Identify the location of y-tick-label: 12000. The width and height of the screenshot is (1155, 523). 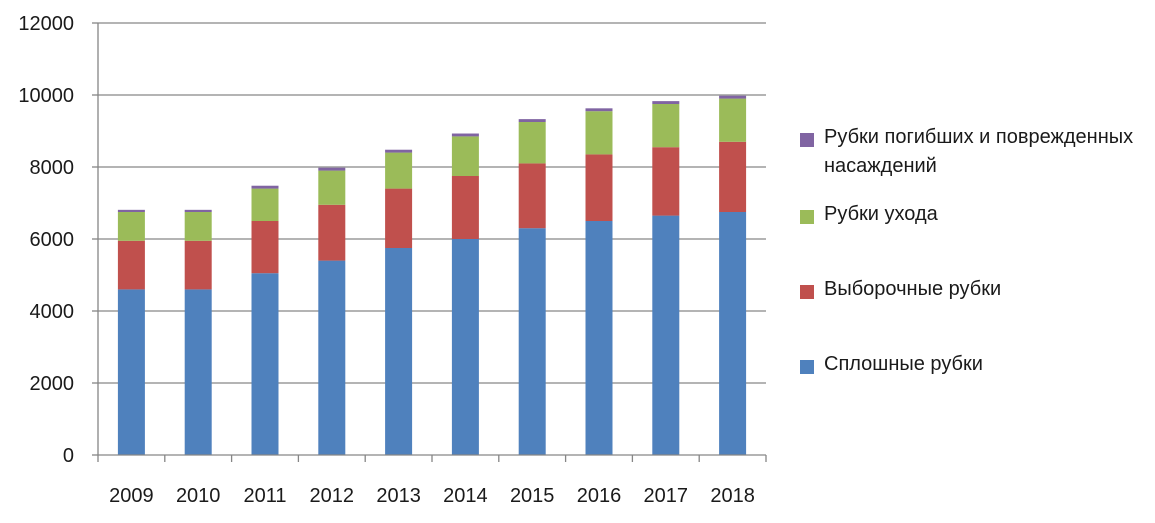
(46, 24).